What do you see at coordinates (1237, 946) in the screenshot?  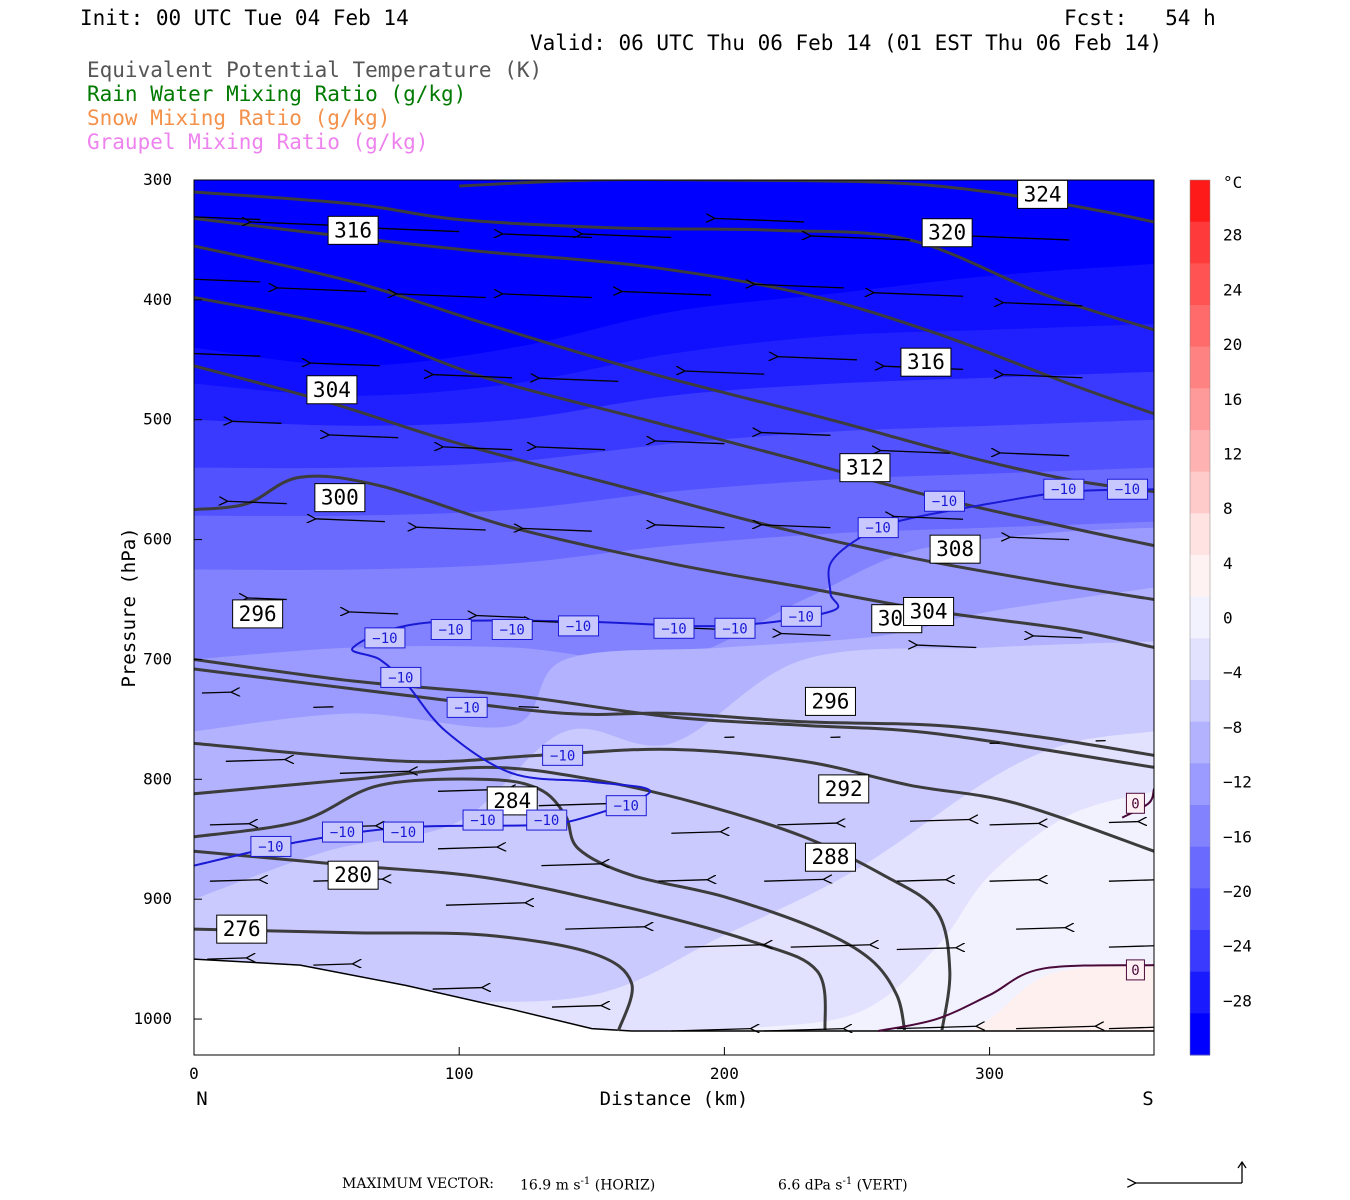 I see `colorbar-label: −24` at bounding box center [1237, 946].